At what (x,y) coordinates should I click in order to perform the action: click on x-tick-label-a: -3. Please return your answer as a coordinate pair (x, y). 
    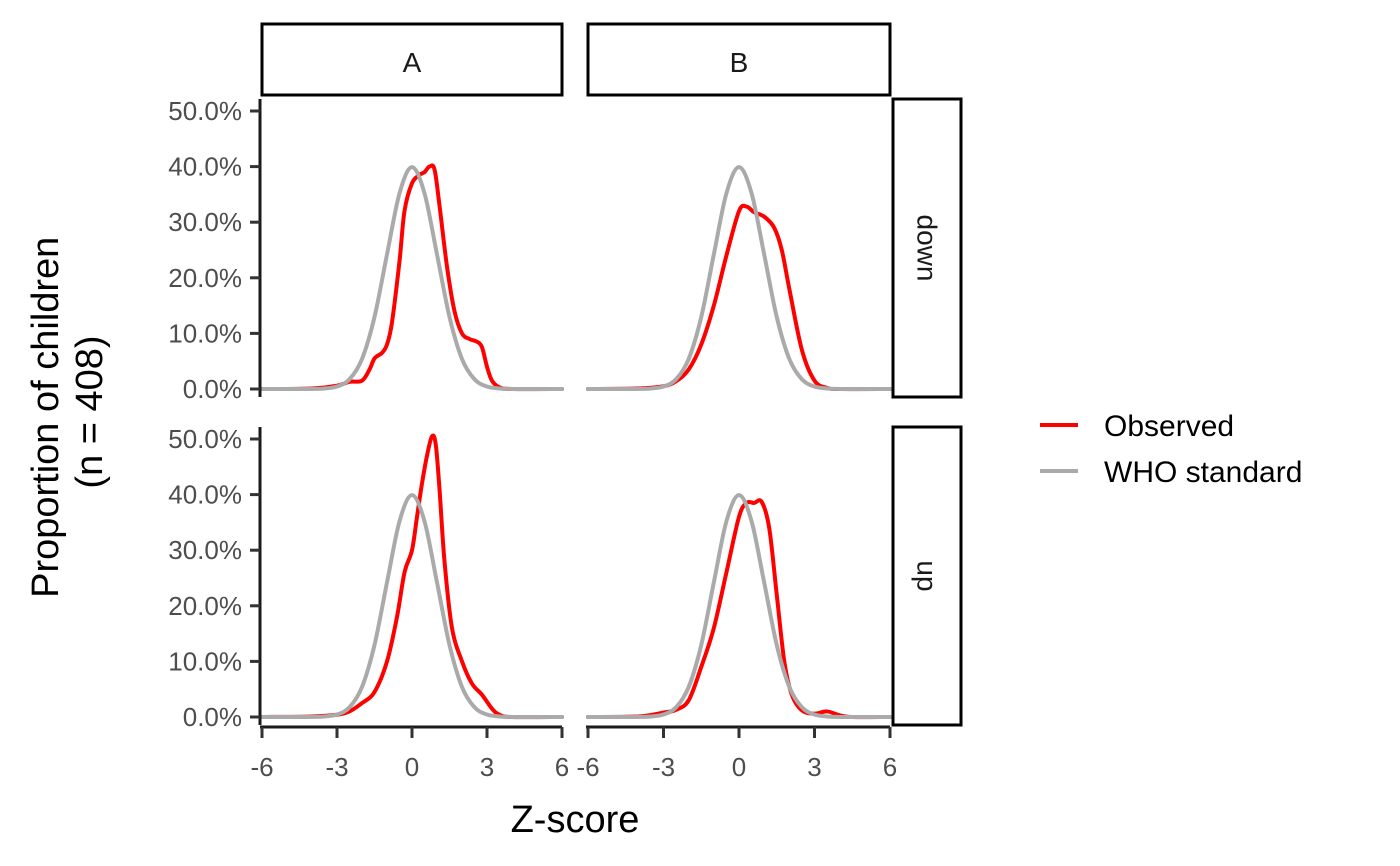
    Looking at the image, I should click on (336, 767).